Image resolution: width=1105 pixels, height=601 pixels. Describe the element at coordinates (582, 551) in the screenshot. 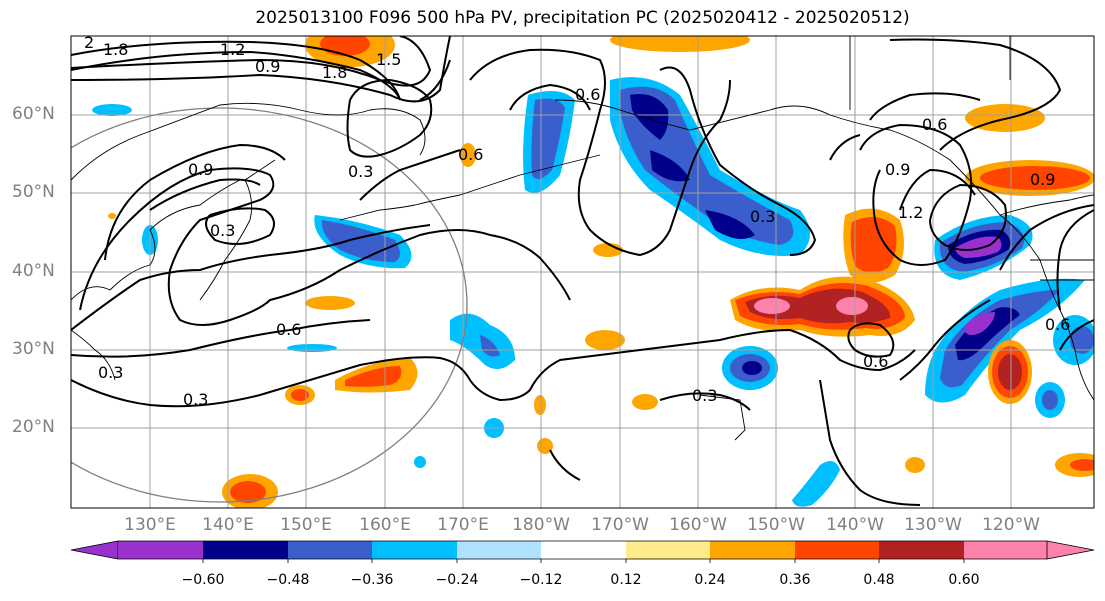

I see `colorbar` at that location.